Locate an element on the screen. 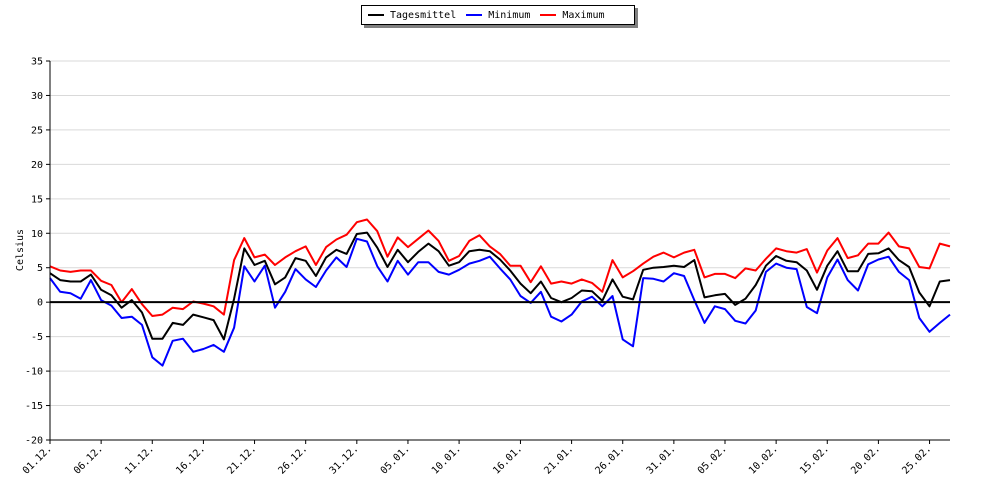  y-tick-label: -20 is located at coordinates (34, 441).